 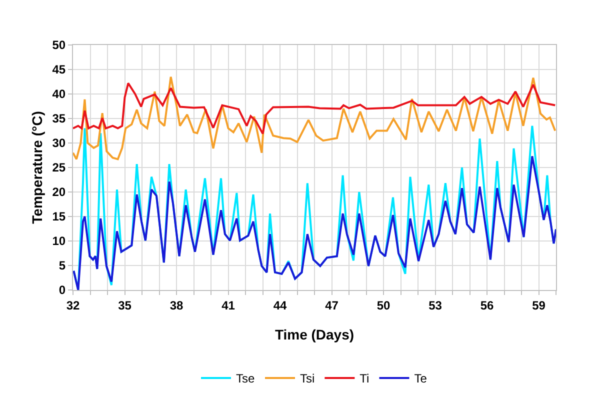 I want to click on y-tick-label: 10, so click(x=59, y=241).